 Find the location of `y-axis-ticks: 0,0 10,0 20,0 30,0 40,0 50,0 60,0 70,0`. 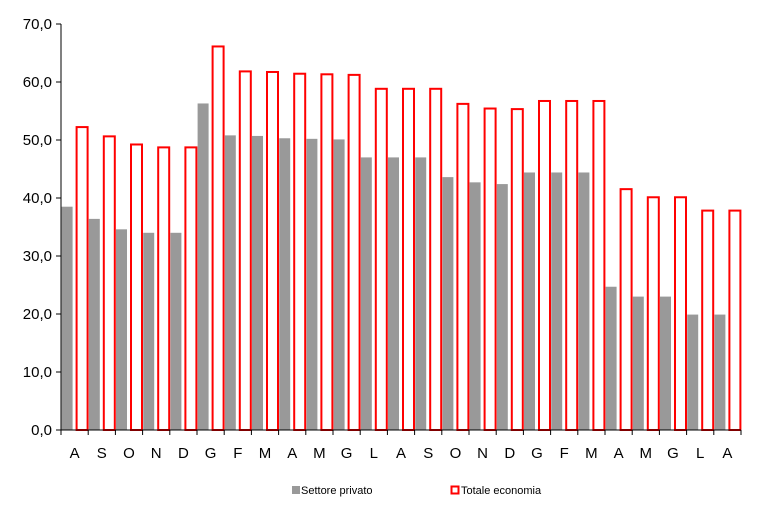

y-axis-ticks: 0,0 10,0 20,0 30,0 40,0 50,0 60,0 70,0 is located at coordinates (42, 227).